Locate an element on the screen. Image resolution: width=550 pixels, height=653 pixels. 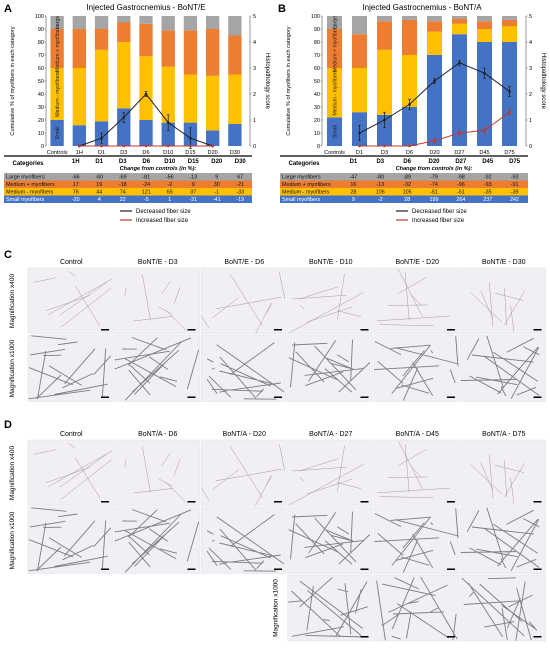
x-tick-label: 1H is located at coordinates (79, 153).